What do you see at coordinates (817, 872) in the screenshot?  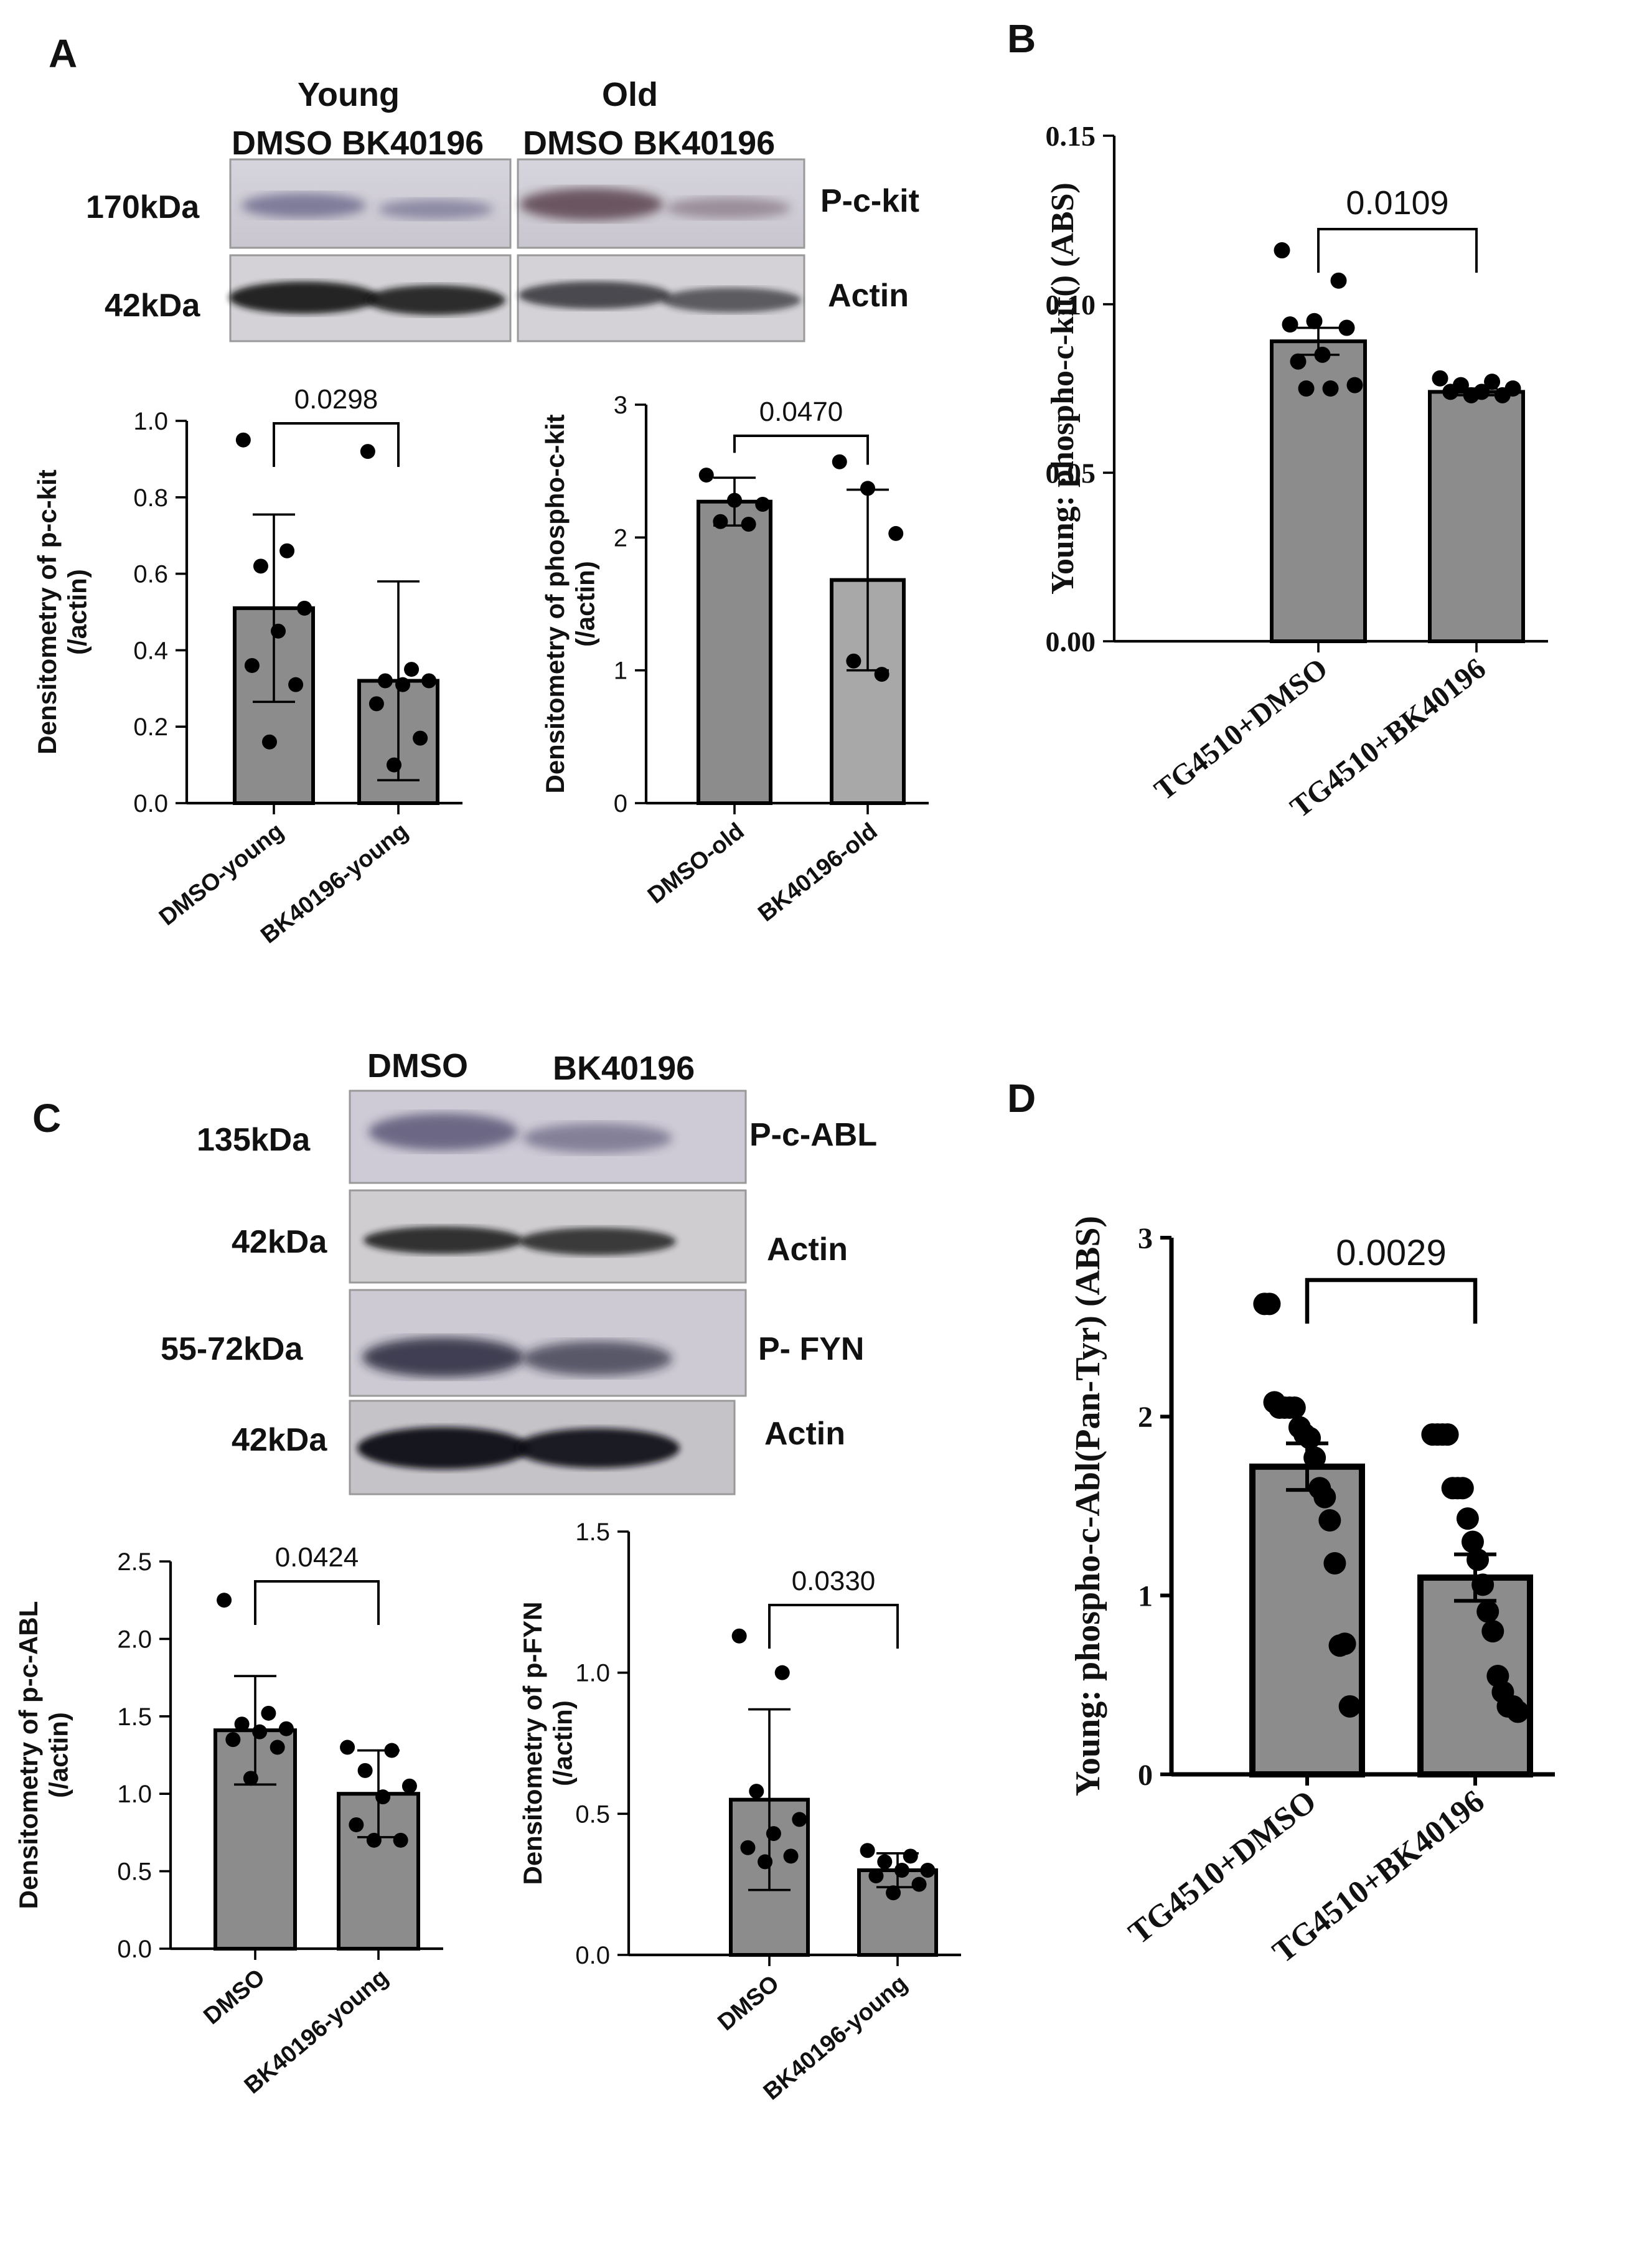 I see `x-category-label: BK40196-old` at bounding box center [817, 872].